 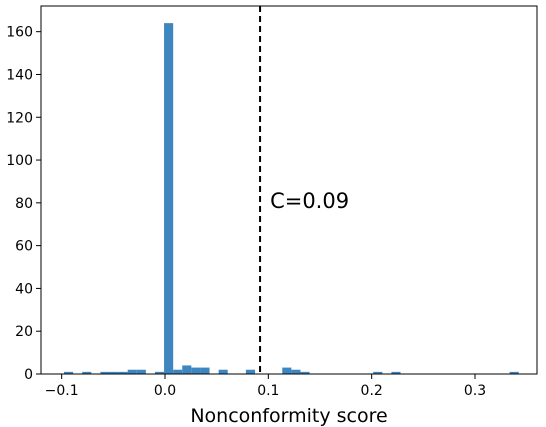 What do you see at coordinates (19, 118) in the screenshot?
I see `y-tick-label: 120` at bounding box center [19, 118].